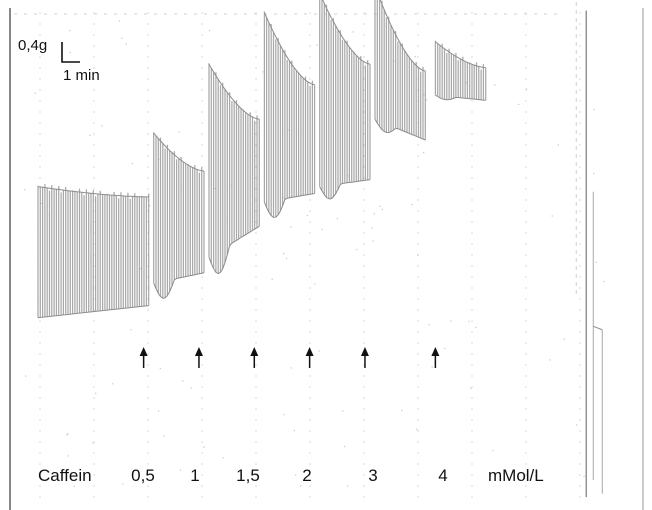 This screenshot has width=652, height=510. What do you see at coordinates (306, 475) in the screenshot?
I see `concentration-label: 2` at bounding box center [306, 475].